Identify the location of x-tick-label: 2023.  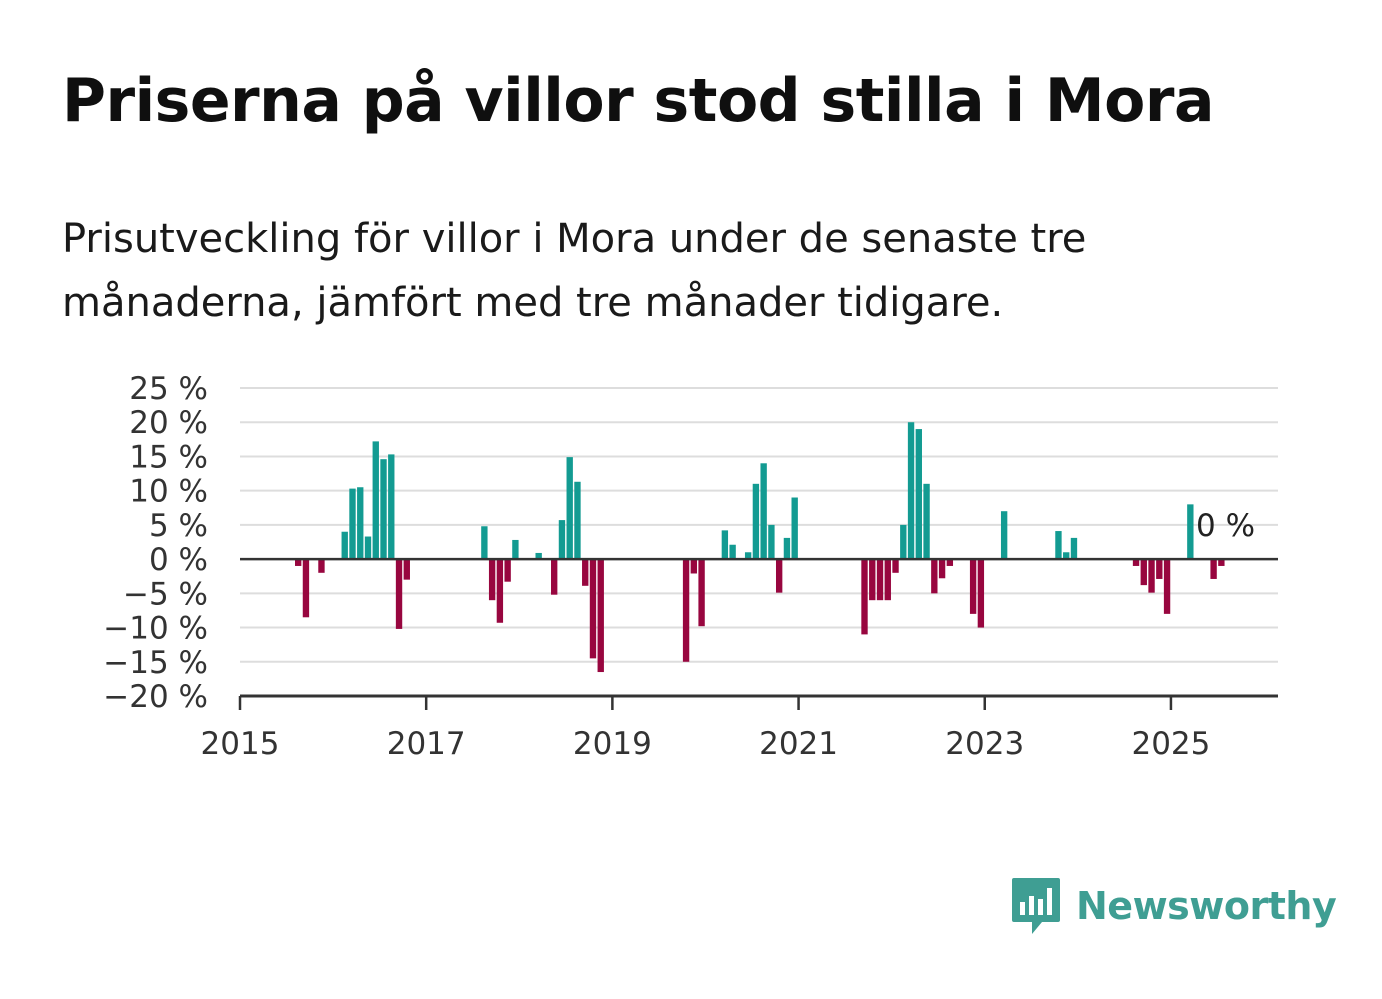
(984, 744).